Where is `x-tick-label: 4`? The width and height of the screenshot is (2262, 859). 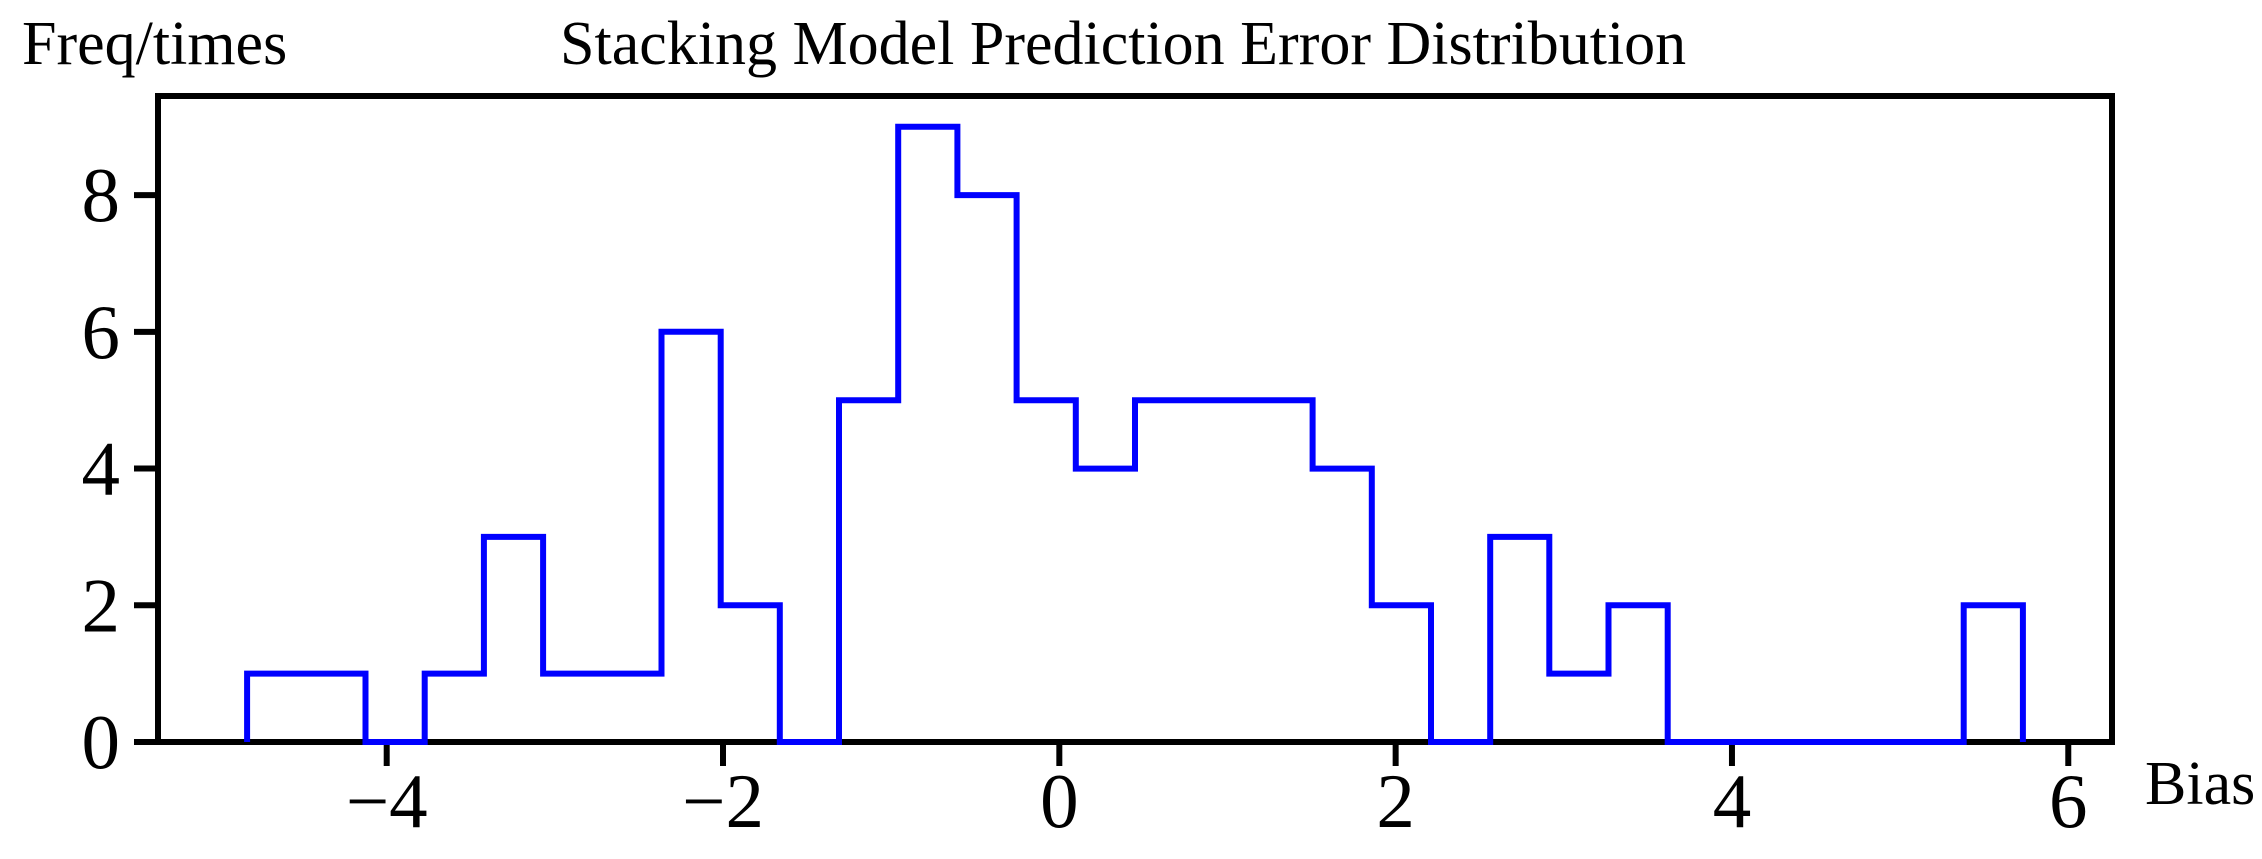 x-tick-label: 4 is located at coordinates (1732, 801).